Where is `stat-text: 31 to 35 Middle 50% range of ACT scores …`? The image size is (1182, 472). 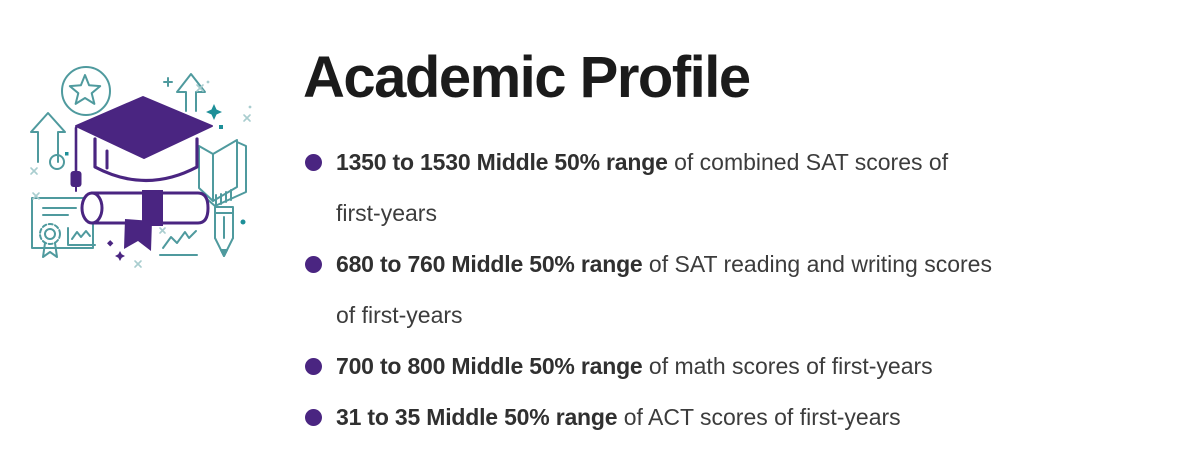 stat-text: 31 to 35 Middle 50% range of ACT scores … is located at coordinates (618, 417).